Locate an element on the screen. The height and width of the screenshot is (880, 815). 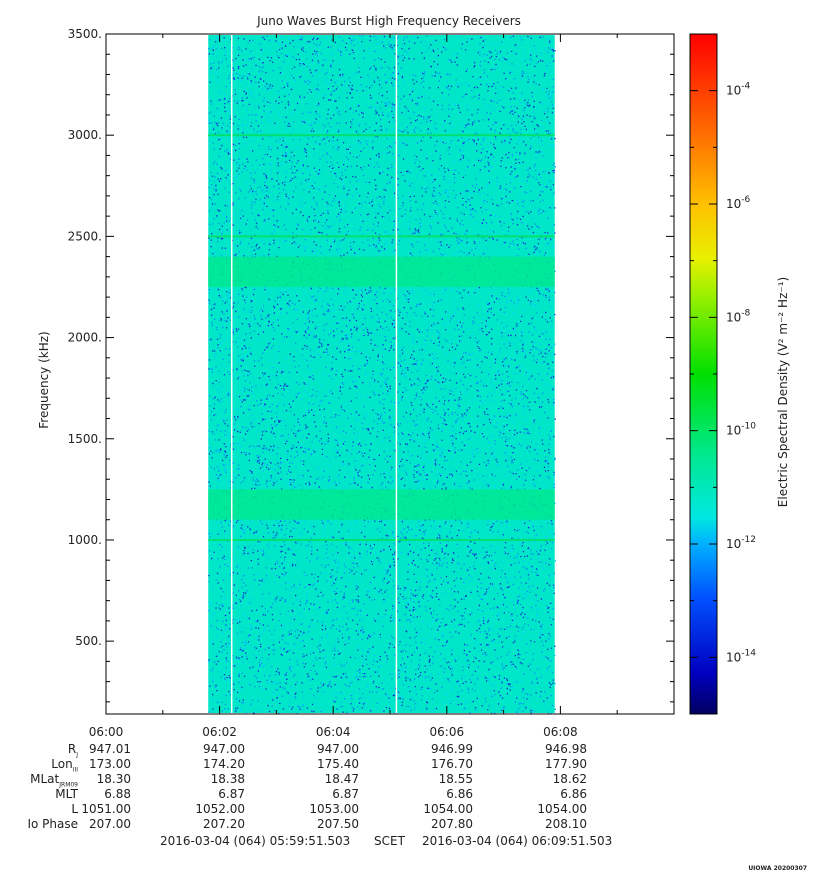
ephemeris-label-text: Io Phase is located at coordinates (52, 824).